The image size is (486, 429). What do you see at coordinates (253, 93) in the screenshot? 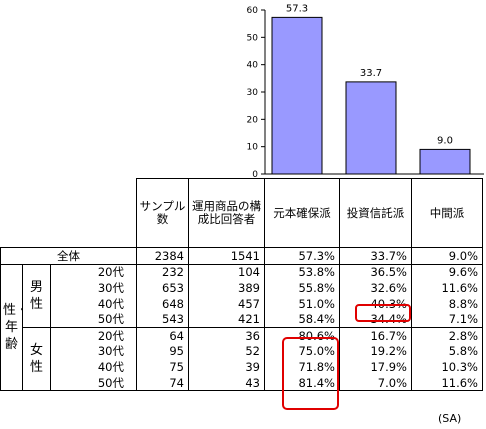
I see `y-tick-label: 30` at bounding box center [253, 93].